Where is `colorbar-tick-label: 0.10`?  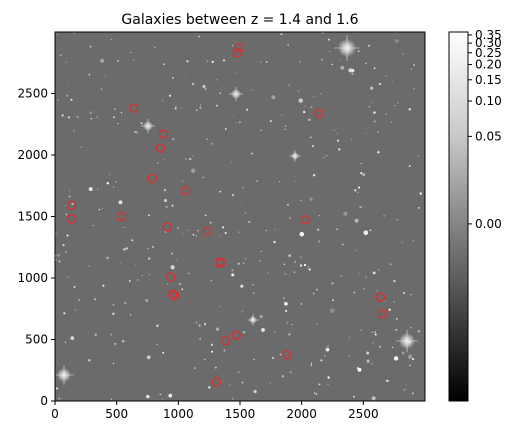
colorbar-tick-label: 0.10 is located at coordinates (488, 101).